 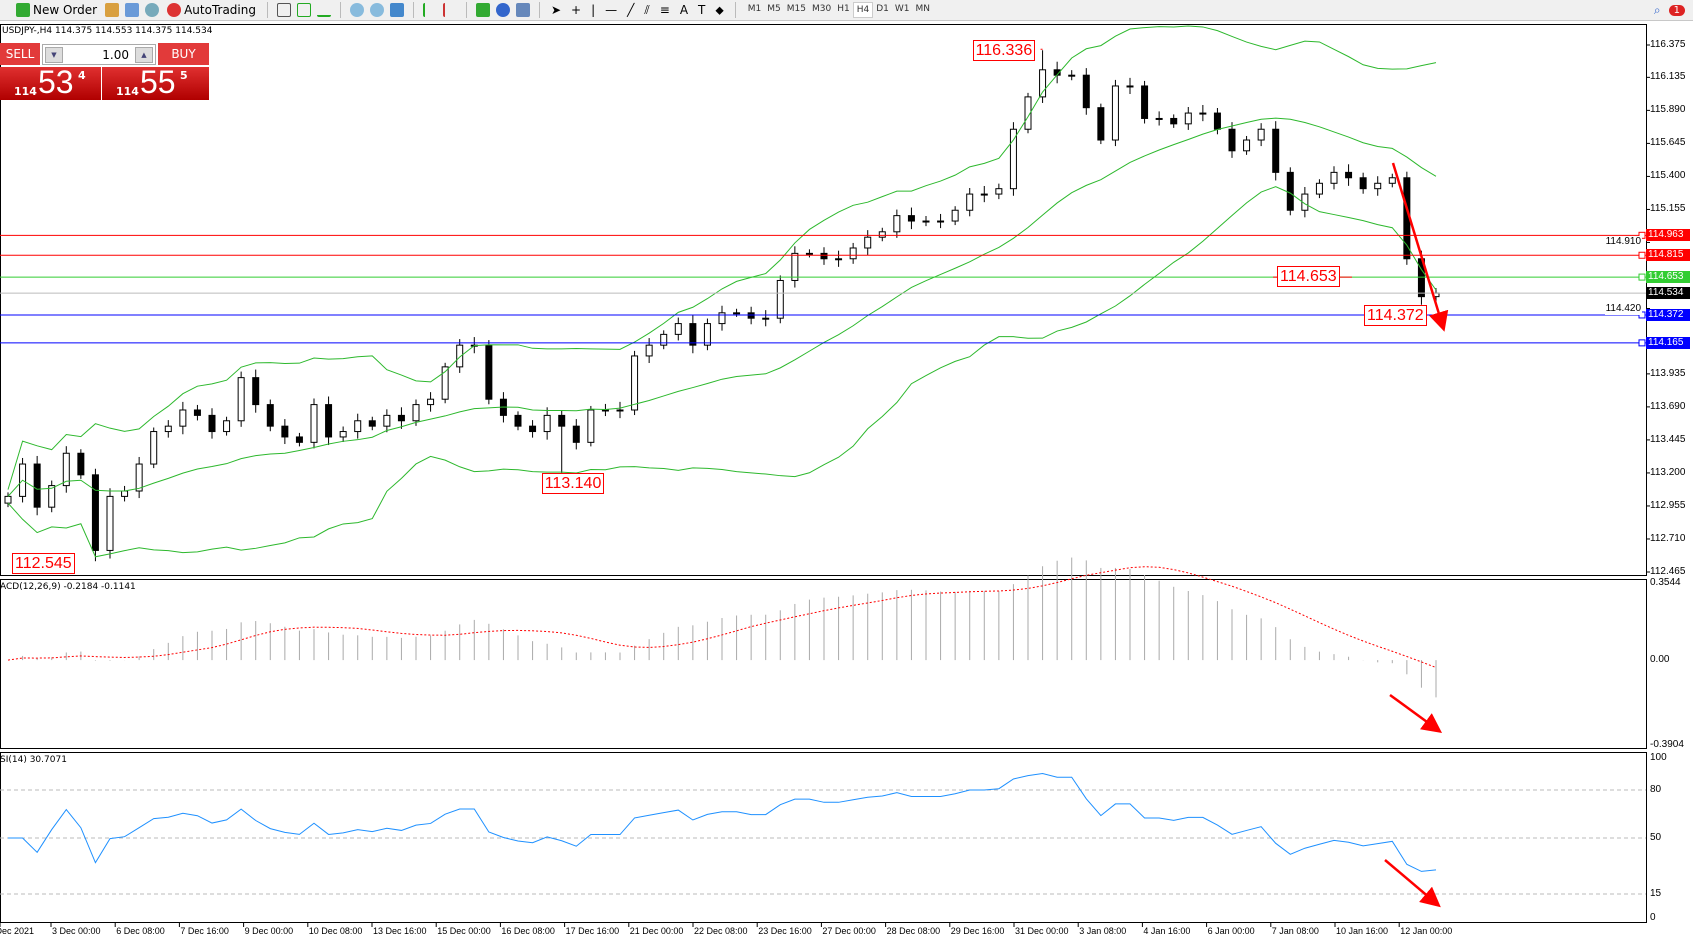 I want to click on time-axis-label: 4 Jan 16:00, so click(x=1167, y=931).